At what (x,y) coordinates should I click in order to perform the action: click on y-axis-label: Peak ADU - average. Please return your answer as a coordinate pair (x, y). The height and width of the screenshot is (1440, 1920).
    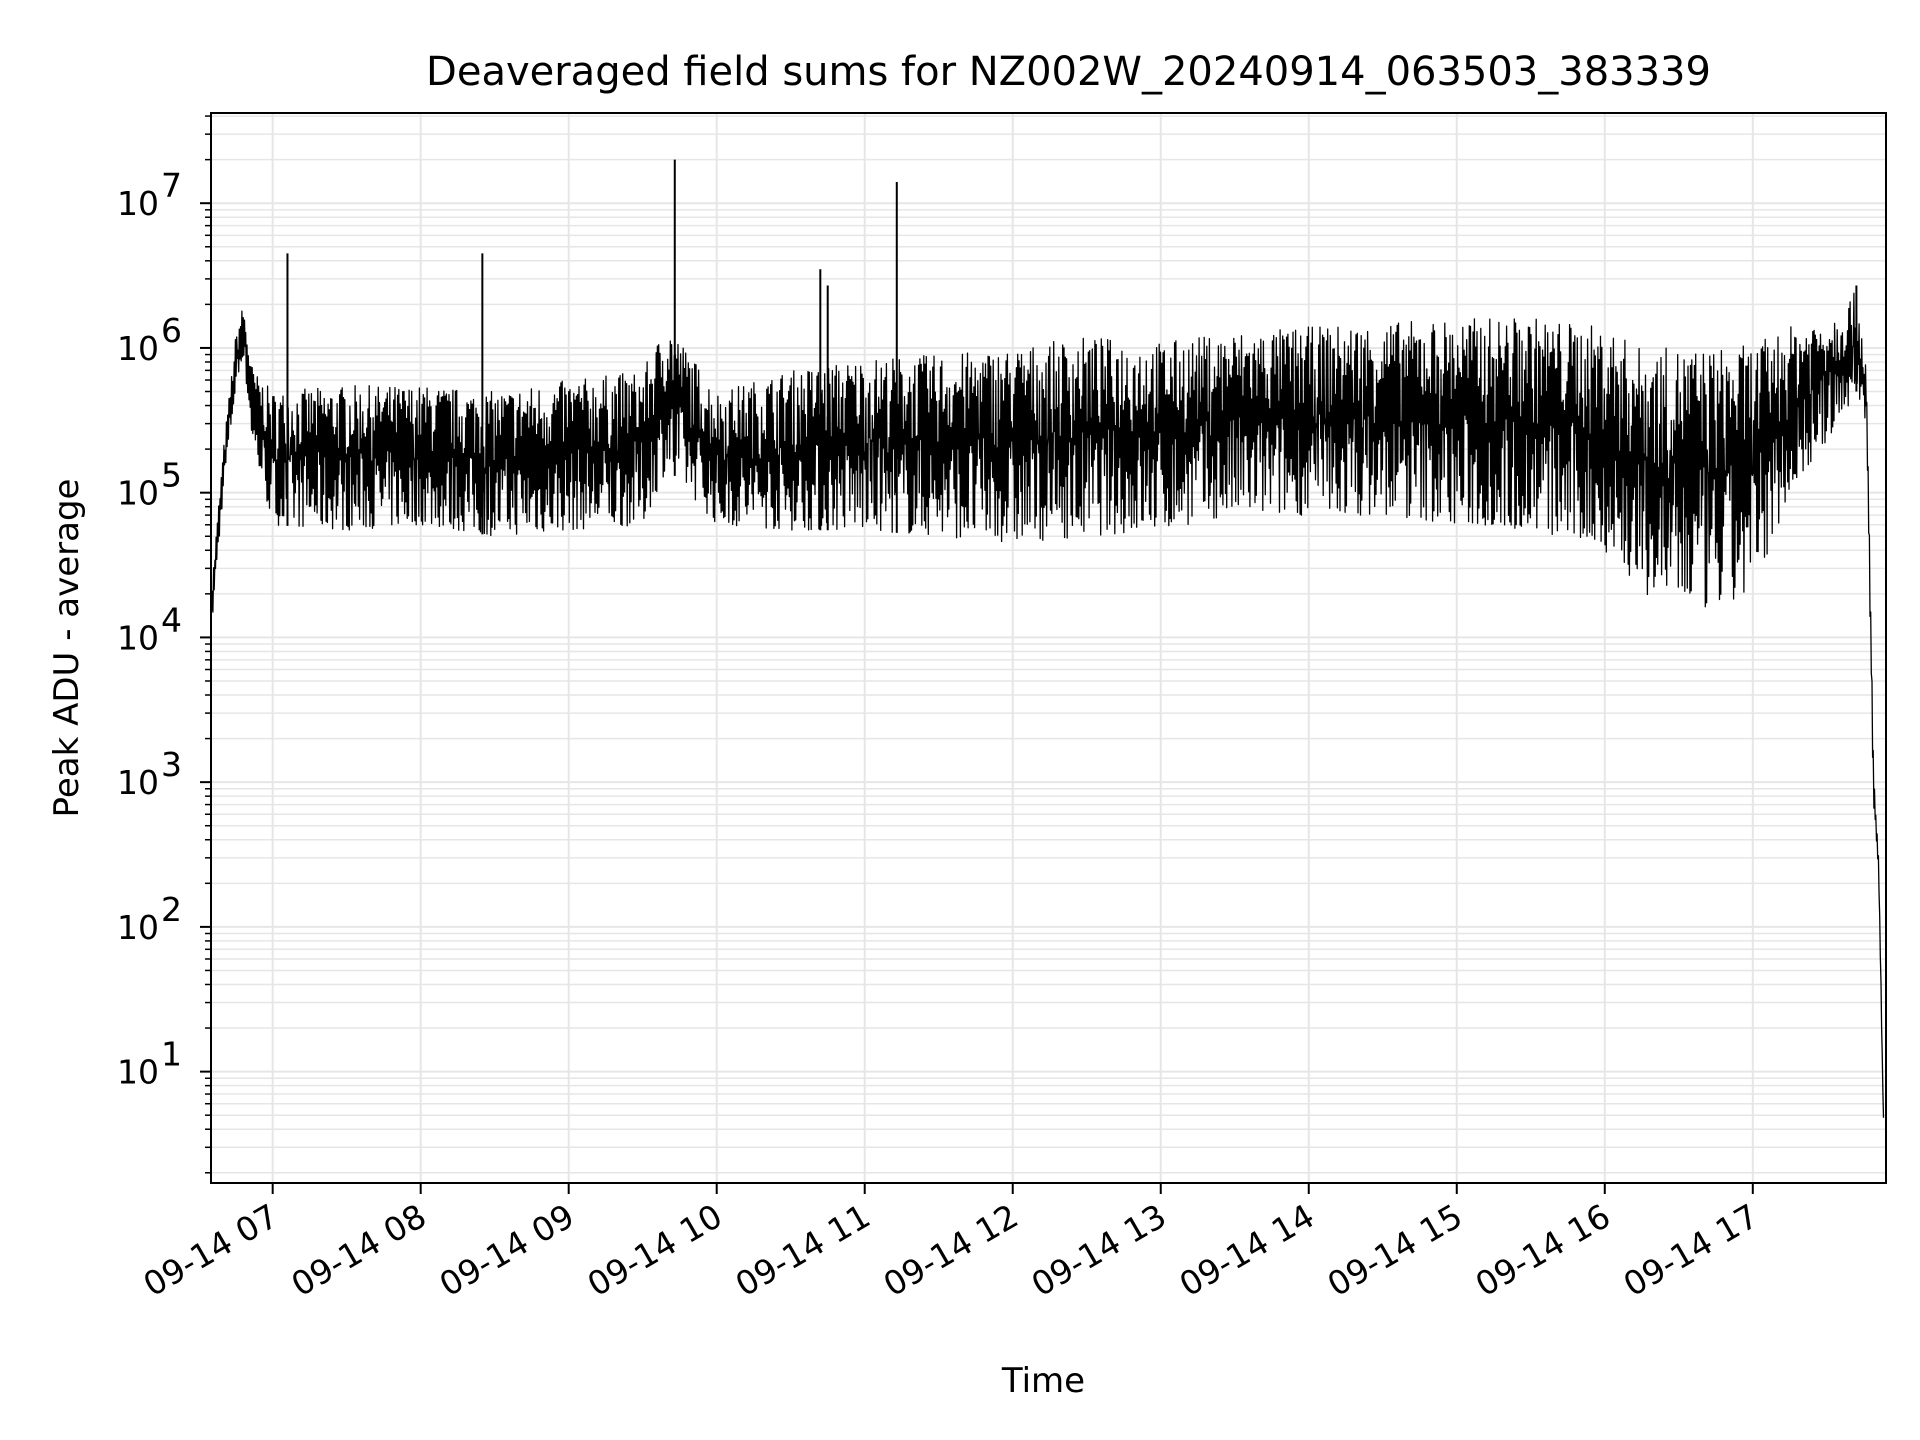
    Looking at the image, I should click on (67, 648).